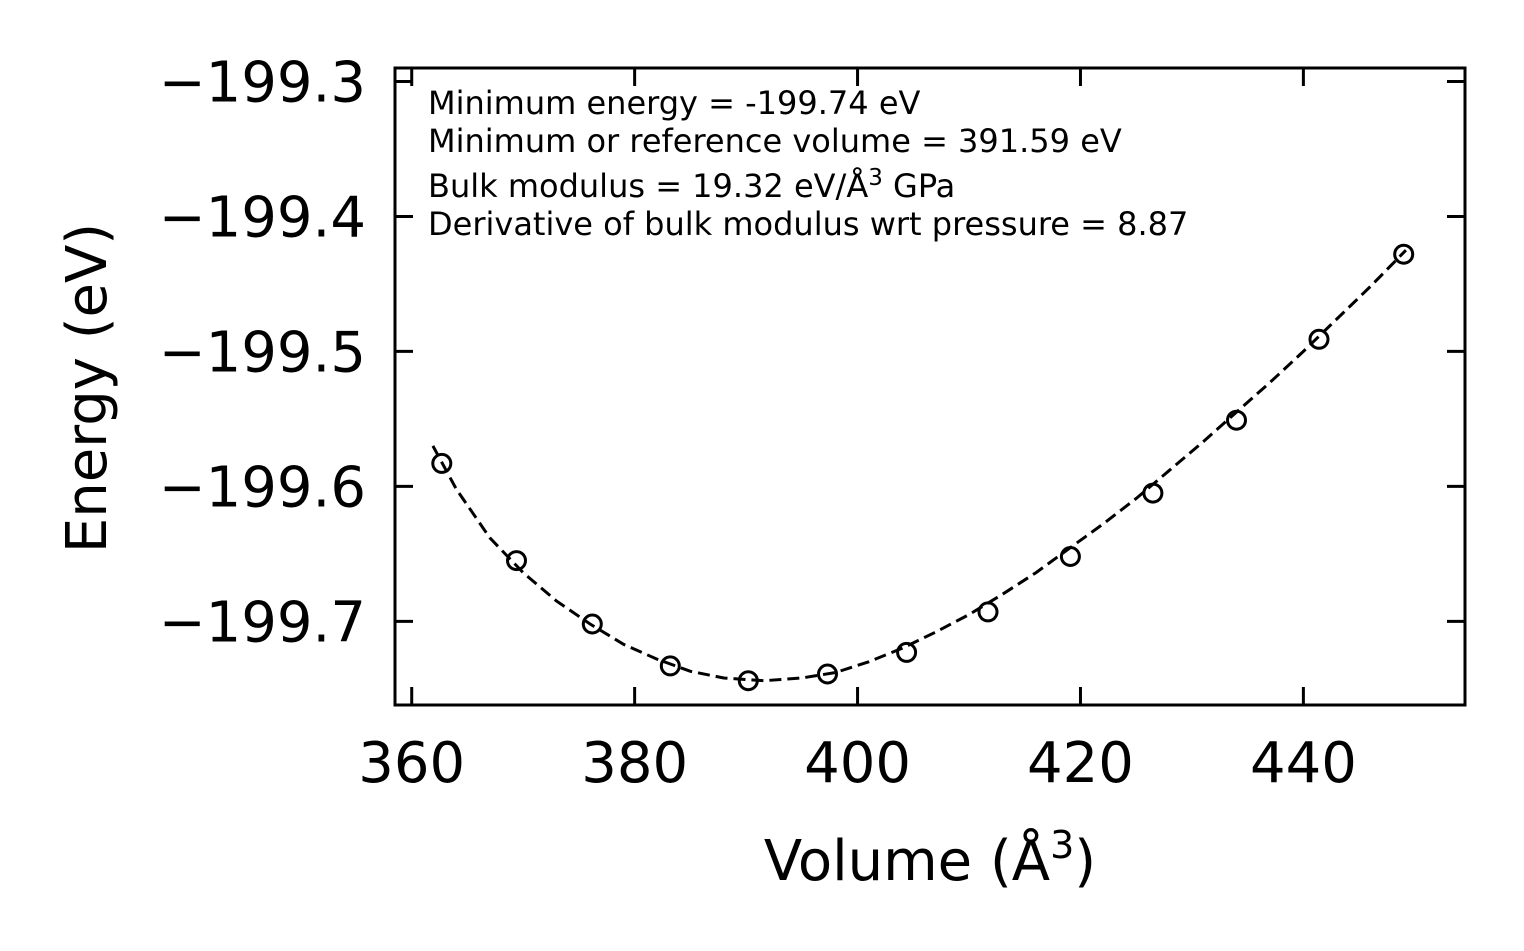 The image size is (1524, 951). Describe the element at coordinates (634, 763) in the screenshot. I see `x-tick-label: 380` at that location.